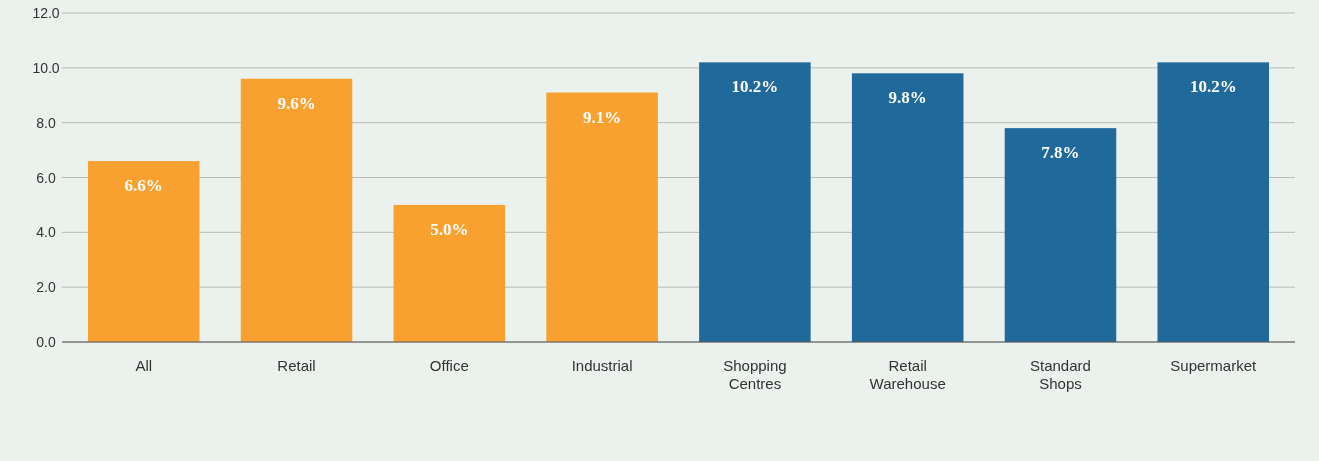 The width and height of the screenshot is (1319, 461). What do you see at coordinates (449, 229) in the screenshot?
I see `data-label: 5.0%` at bounding box center [449, 229].